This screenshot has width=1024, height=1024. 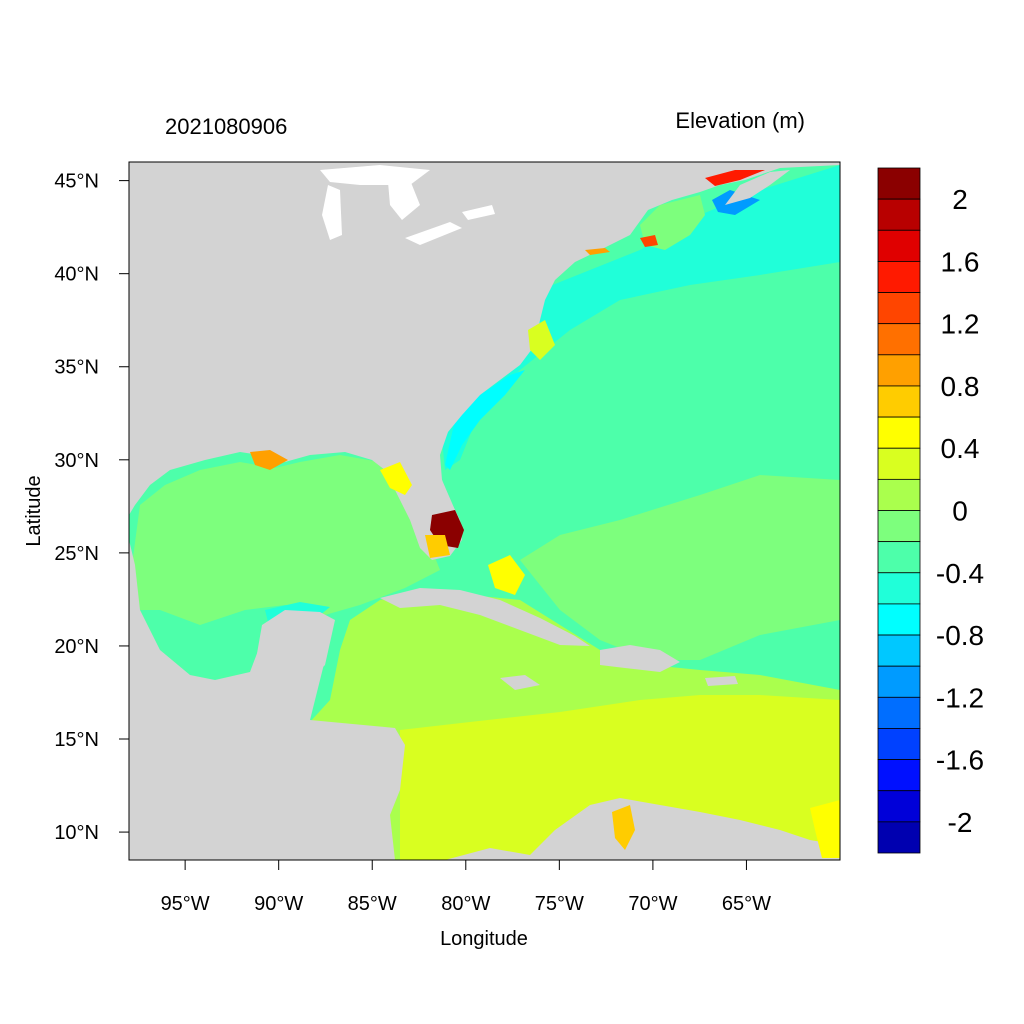 I want to click on y-tick-label: 35°N, so click(x=76, y=368).